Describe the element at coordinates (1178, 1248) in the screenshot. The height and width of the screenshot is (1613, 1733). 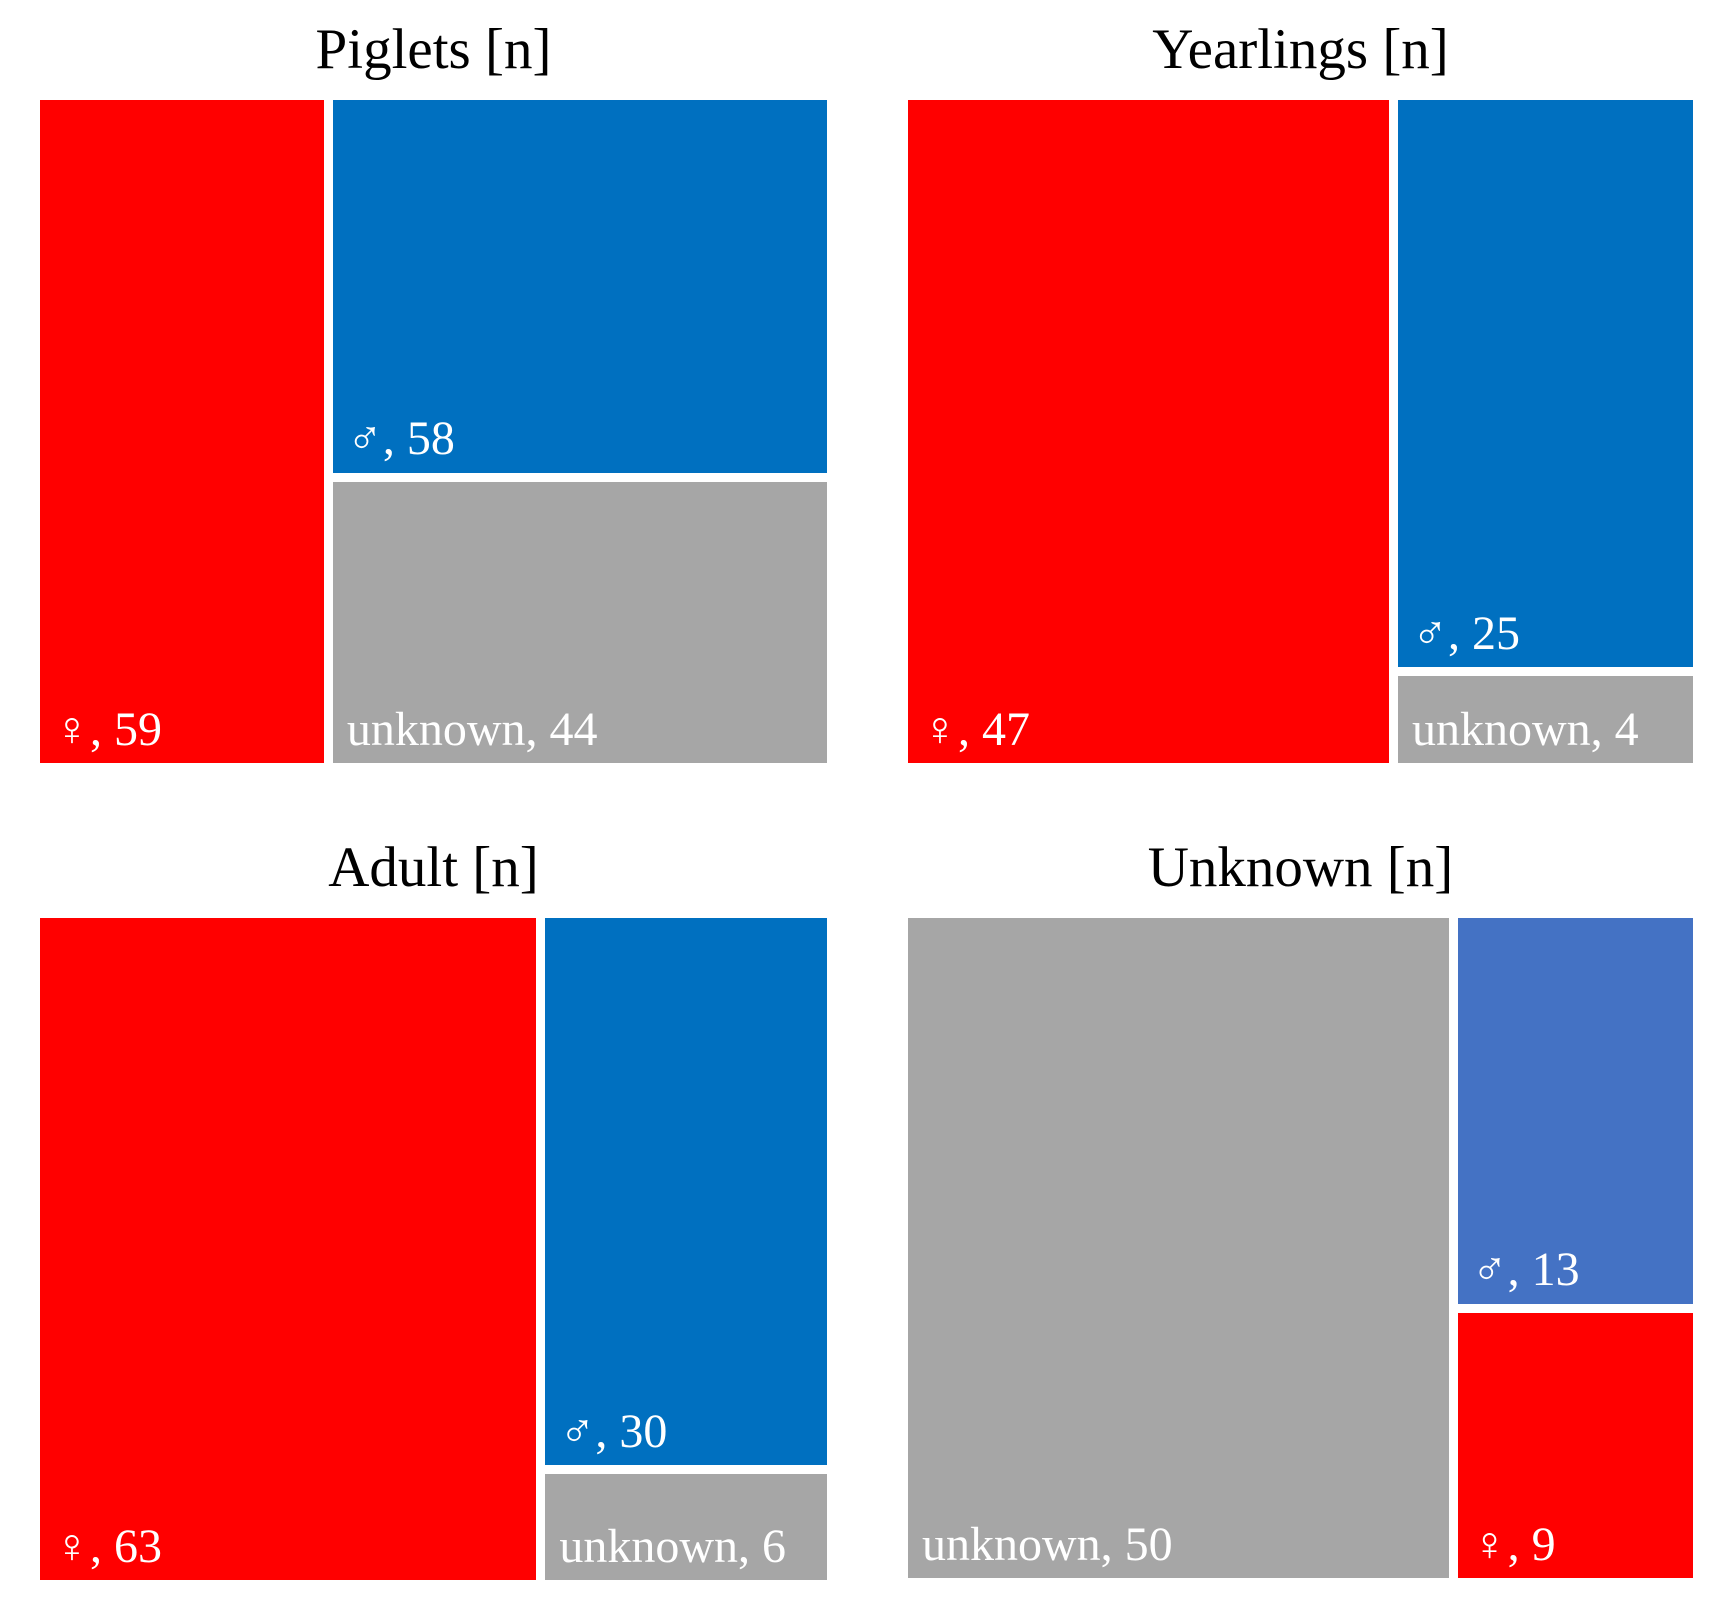
I see `treemap-segment-unknown: unknown, 50` at that location.